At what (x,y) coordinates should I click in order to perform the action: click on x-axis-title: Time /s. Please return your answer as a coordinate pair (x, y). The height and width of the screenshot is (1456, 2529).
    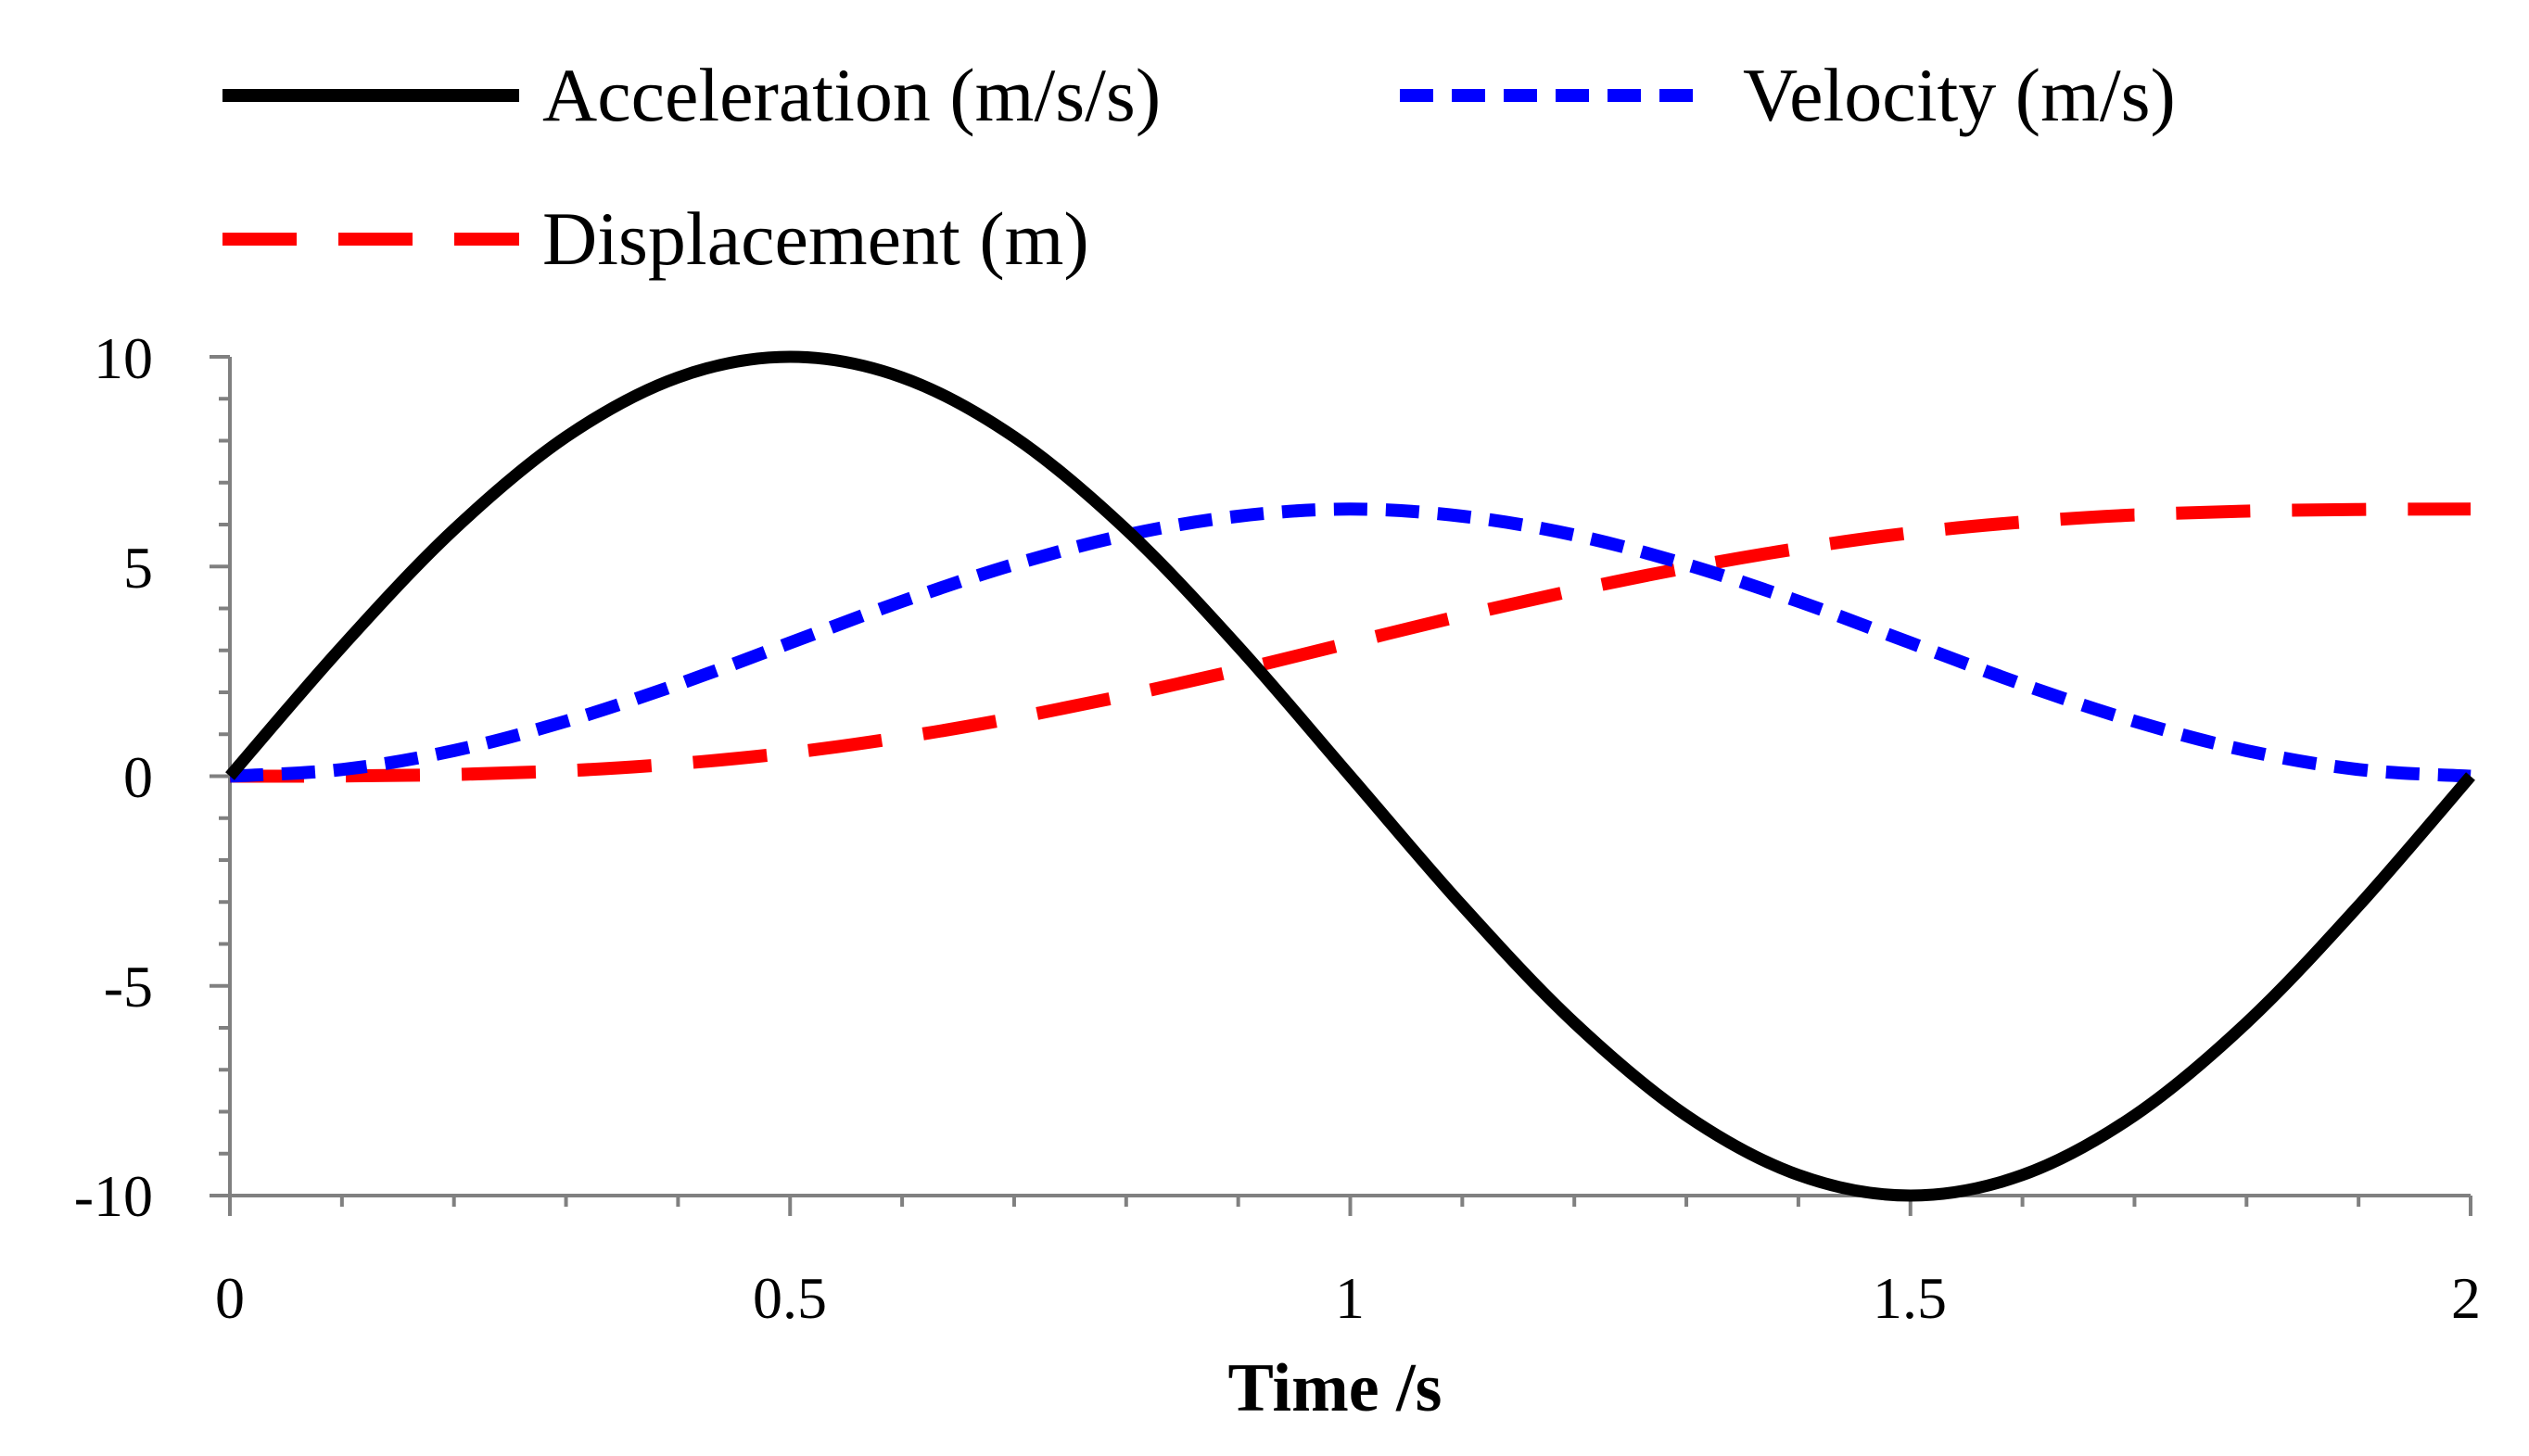
    Looking at the image, I should click on (1335, 1388).